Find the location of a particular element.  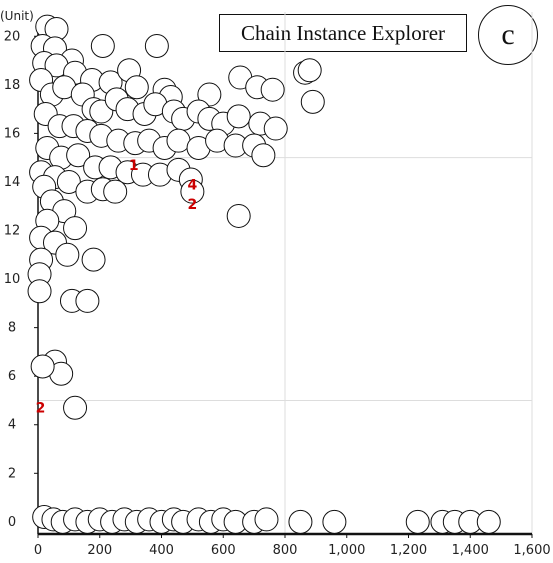

x-tick-label: 1,200 is located at coordinates (408, 550).